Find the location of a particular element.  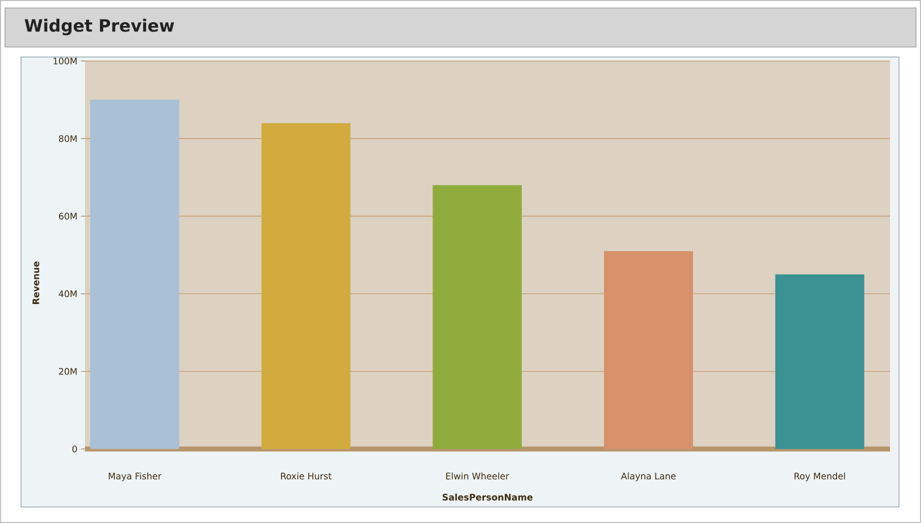

x-axis-title: SalesPersonName is located at coordinates (487, 497).